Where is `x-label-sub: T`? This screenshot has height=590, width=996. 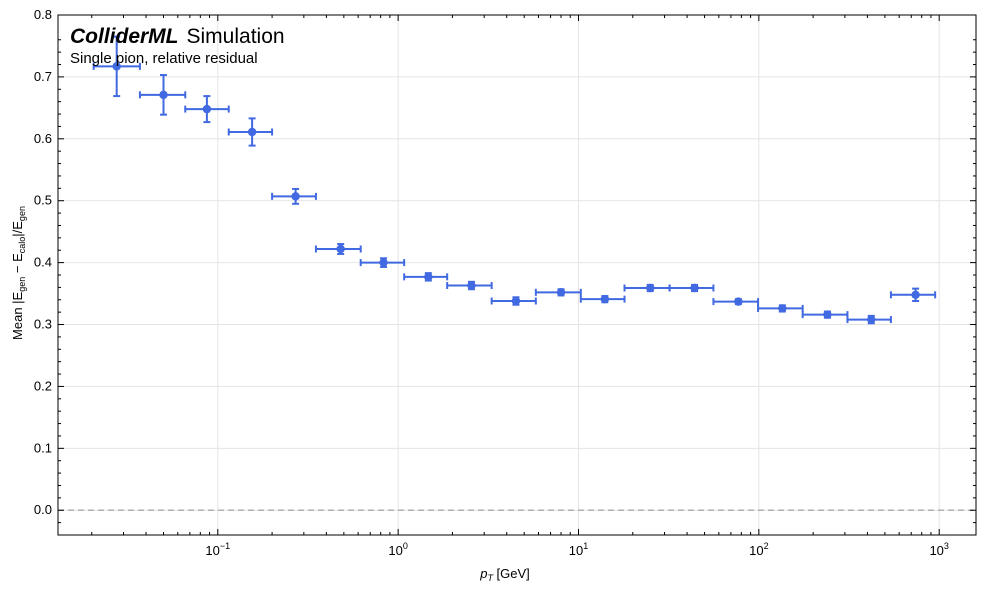 x-label-sub: T is located at coordinates (490, 578).